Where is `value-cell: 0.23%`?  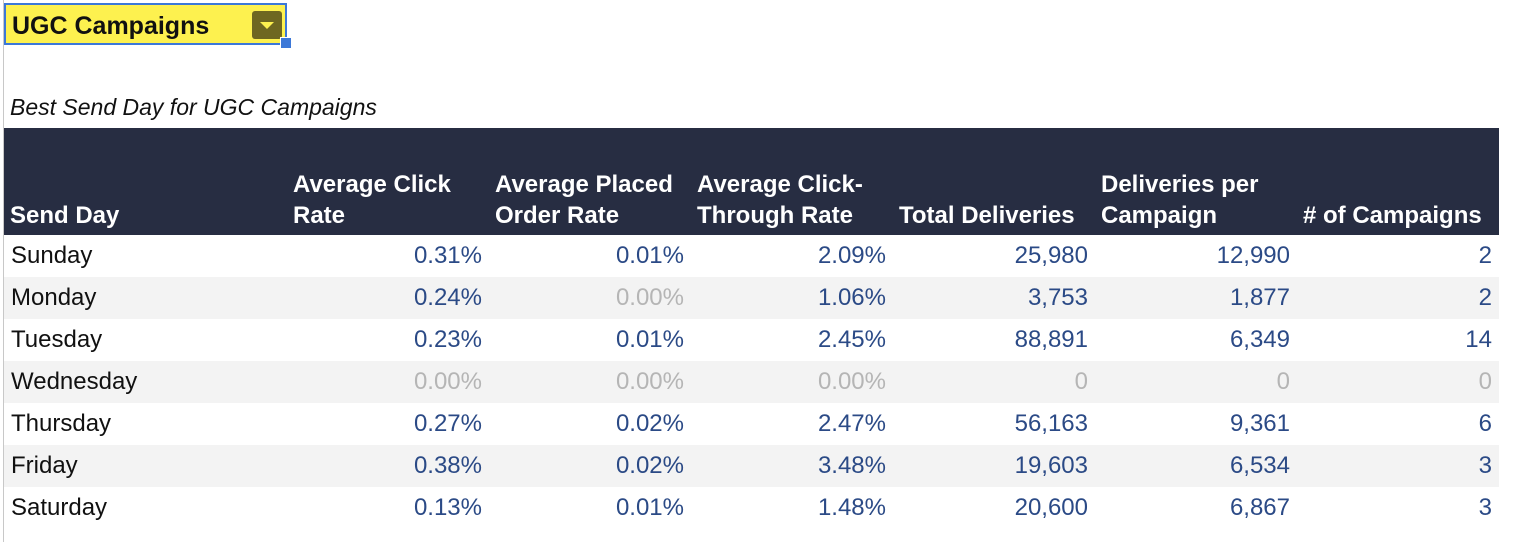 value-cell: 0.23% is located at coordinates (447, 339).